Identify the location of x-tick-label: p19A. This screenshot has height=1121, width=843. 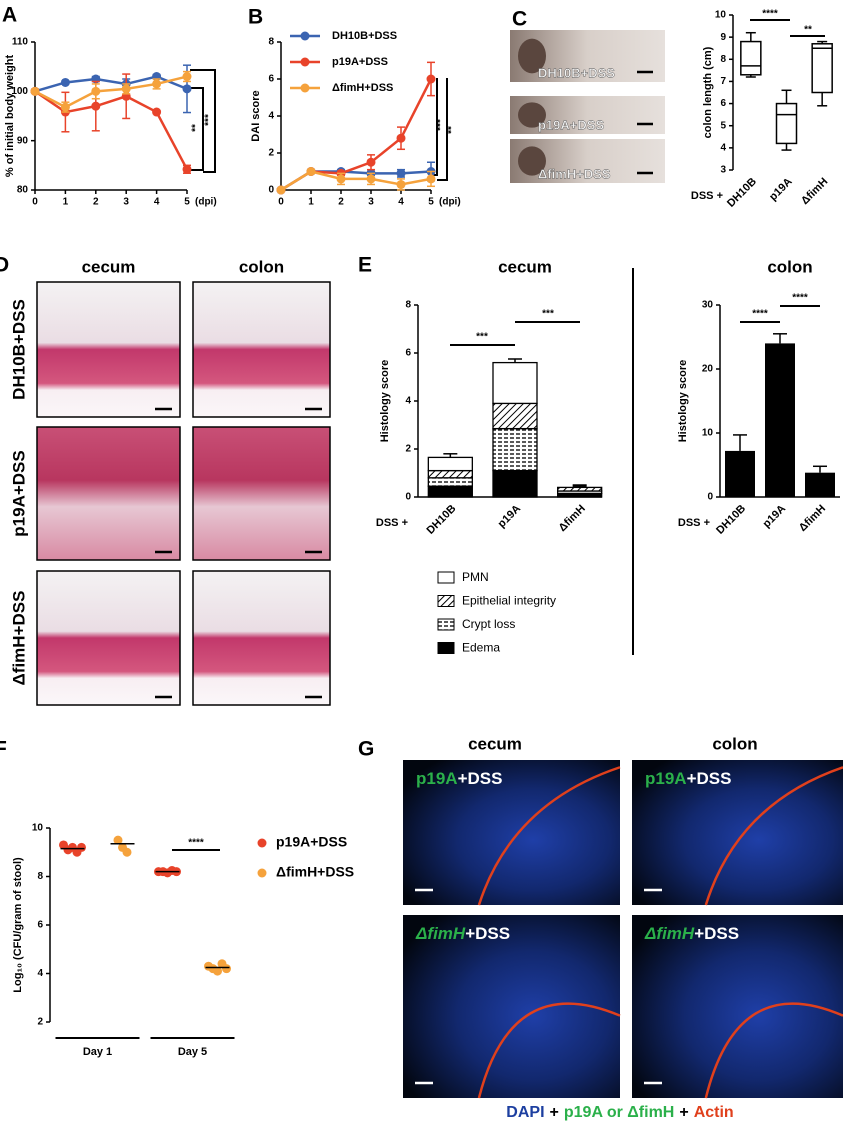
(775, 517).